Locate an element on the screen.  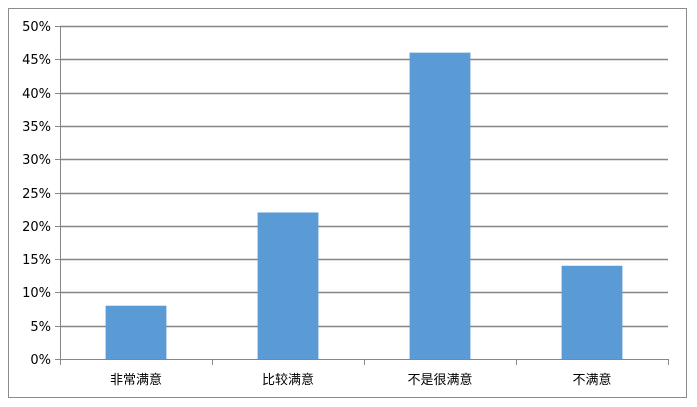
y-tick-label: 40% is located at coordinates (36, 94).